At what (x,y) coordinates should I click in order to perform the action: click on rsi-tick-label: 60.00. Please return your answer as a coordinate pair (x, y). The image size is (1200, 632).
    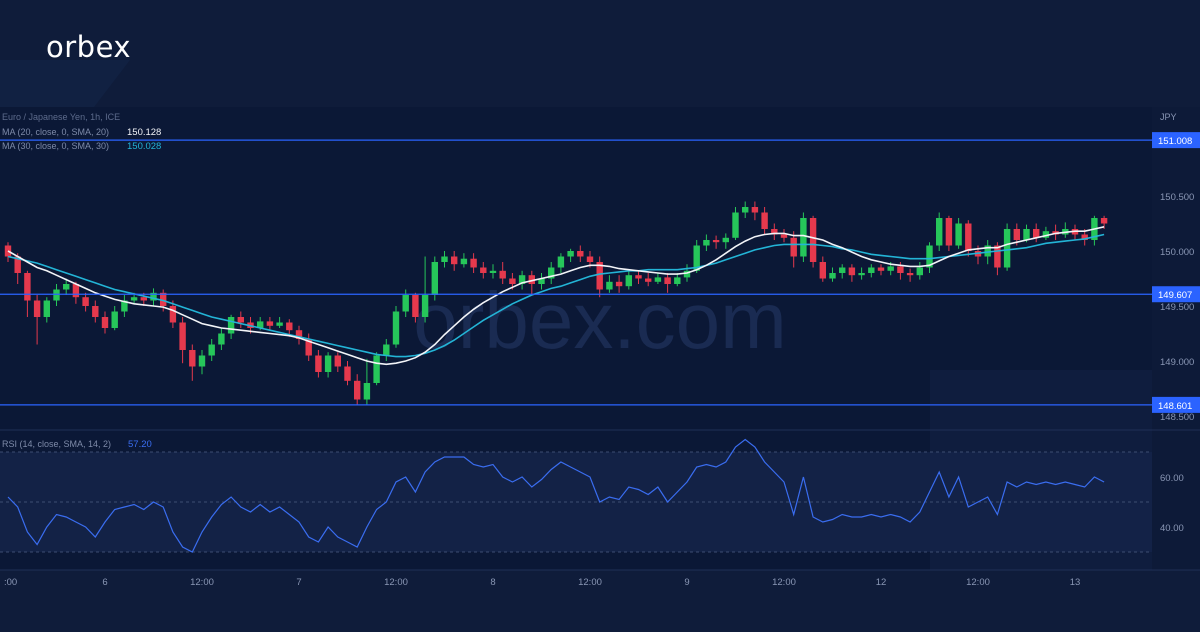
    Looking at the image, I should click on (1172, 478).